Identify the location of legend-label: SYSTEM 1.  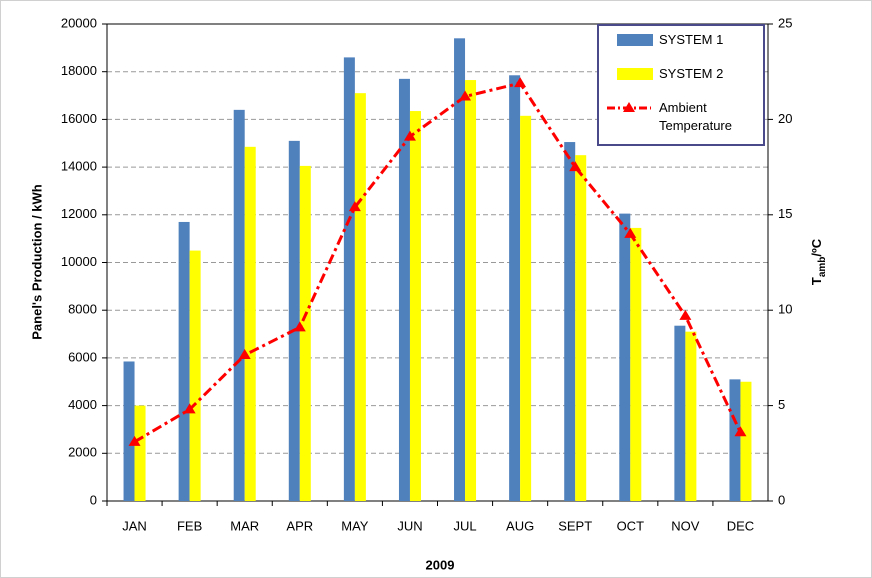
(691, 39).